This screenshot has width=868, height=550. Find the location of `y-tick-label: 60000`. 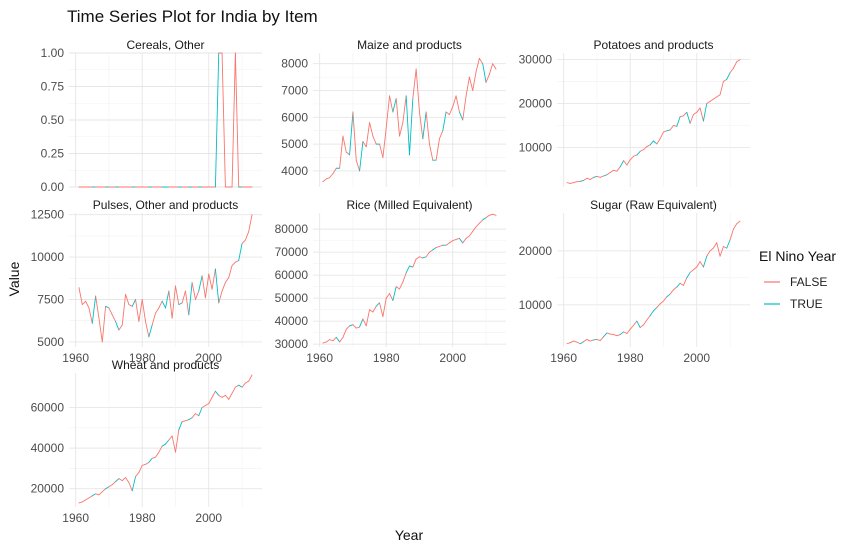

y-tick-label: 60000 is located at coordinates (292, 275).